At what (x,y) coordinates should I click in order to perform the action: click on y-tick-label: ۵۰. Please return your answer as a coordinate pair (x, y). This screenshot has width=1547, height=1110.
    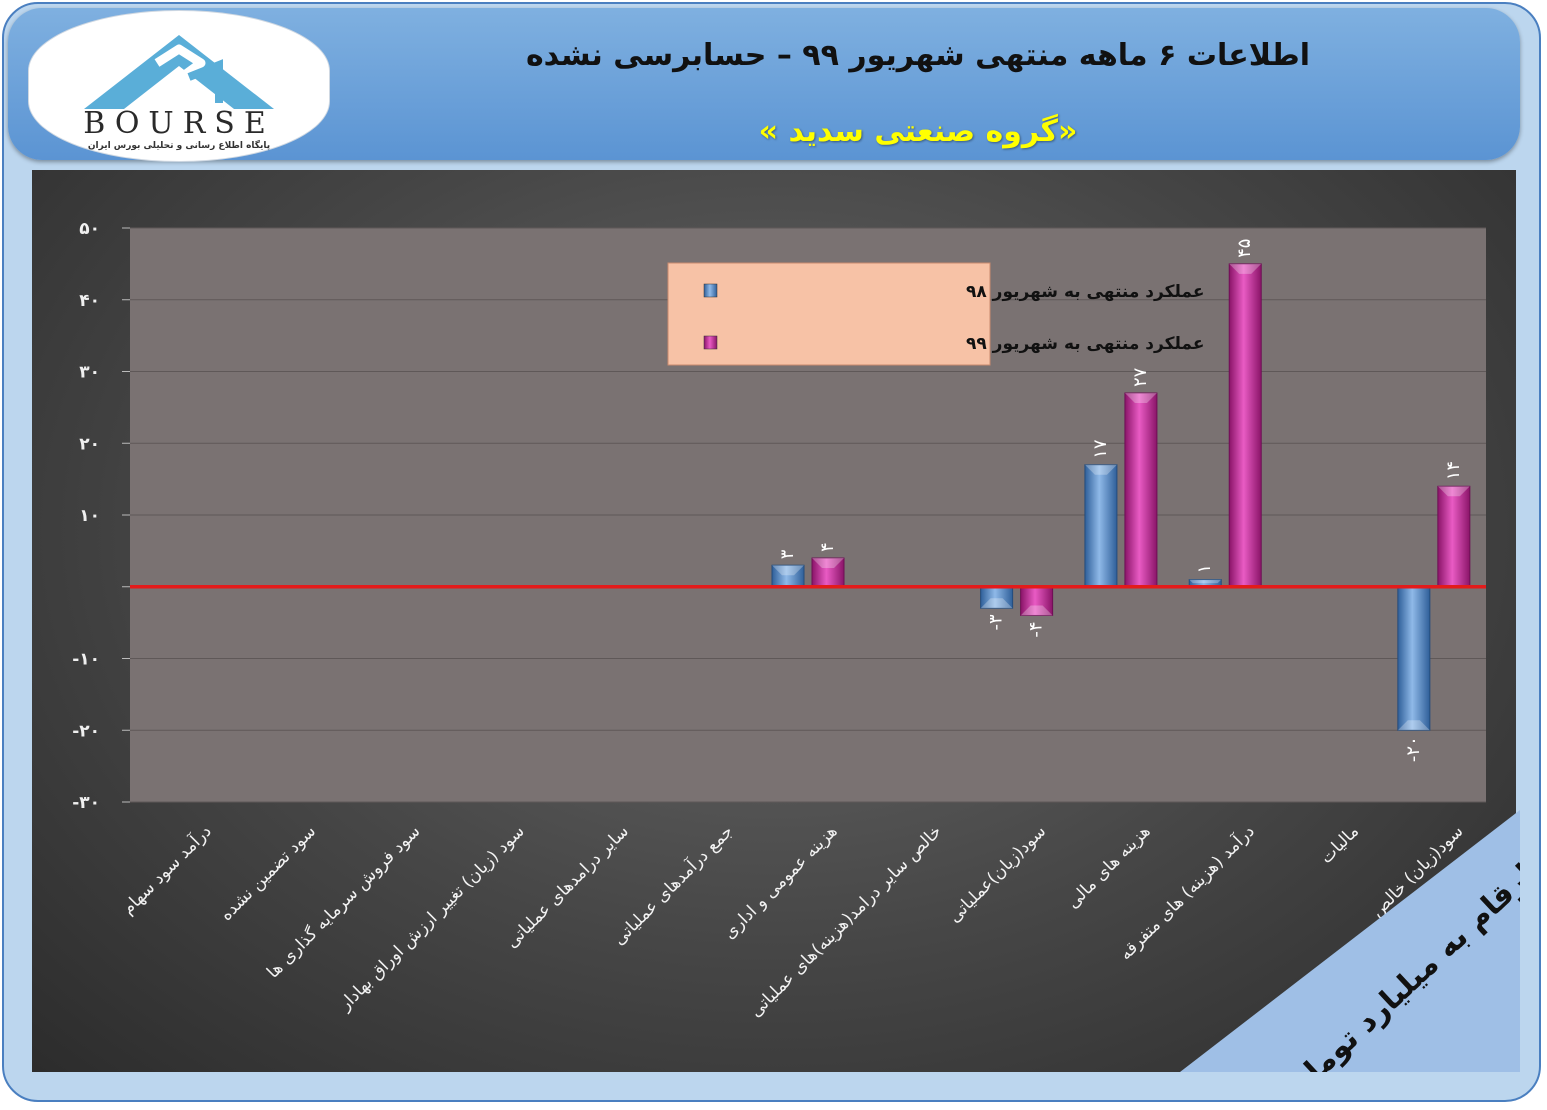
    Looking at the image, I should click on (89, 229).